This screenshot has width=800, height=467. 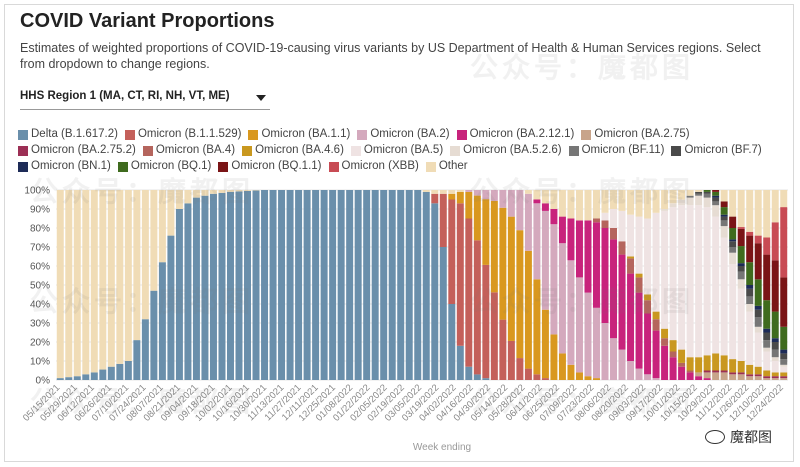 I want to click on legend-label: Omicron (BA.5), so click(x=403, y=150).